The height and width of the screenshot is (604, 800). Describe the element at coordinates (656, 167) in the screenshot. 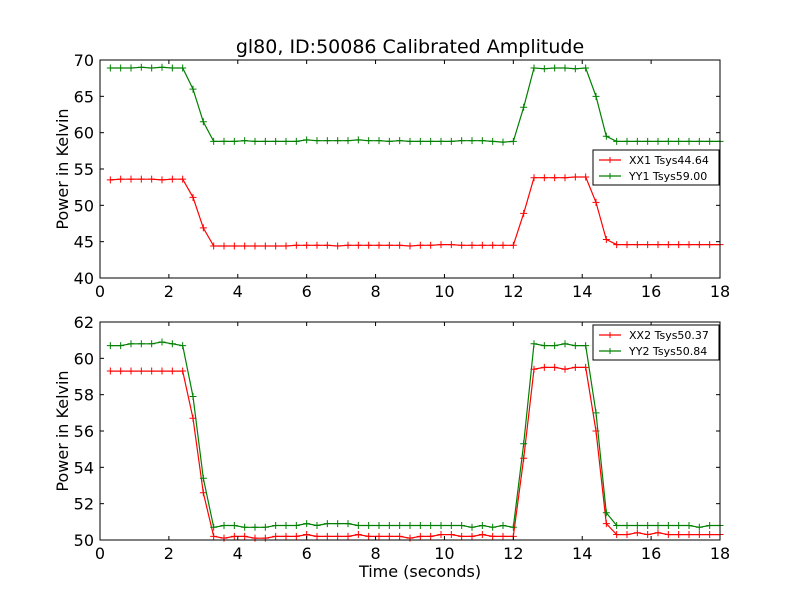

I see `legend-box` at that location.